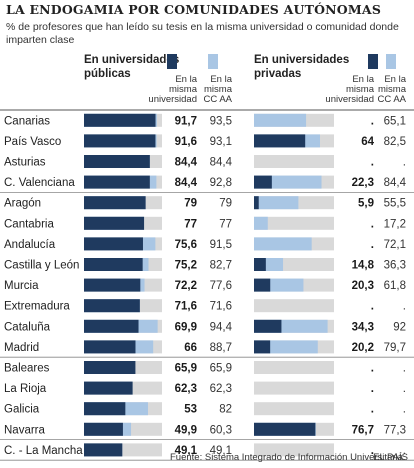 The image size is (414, 468). What do you see at coordinates (186, 451) in the screenshot?
I see `value-uni: 49,1` at bounding box center [186, 451].